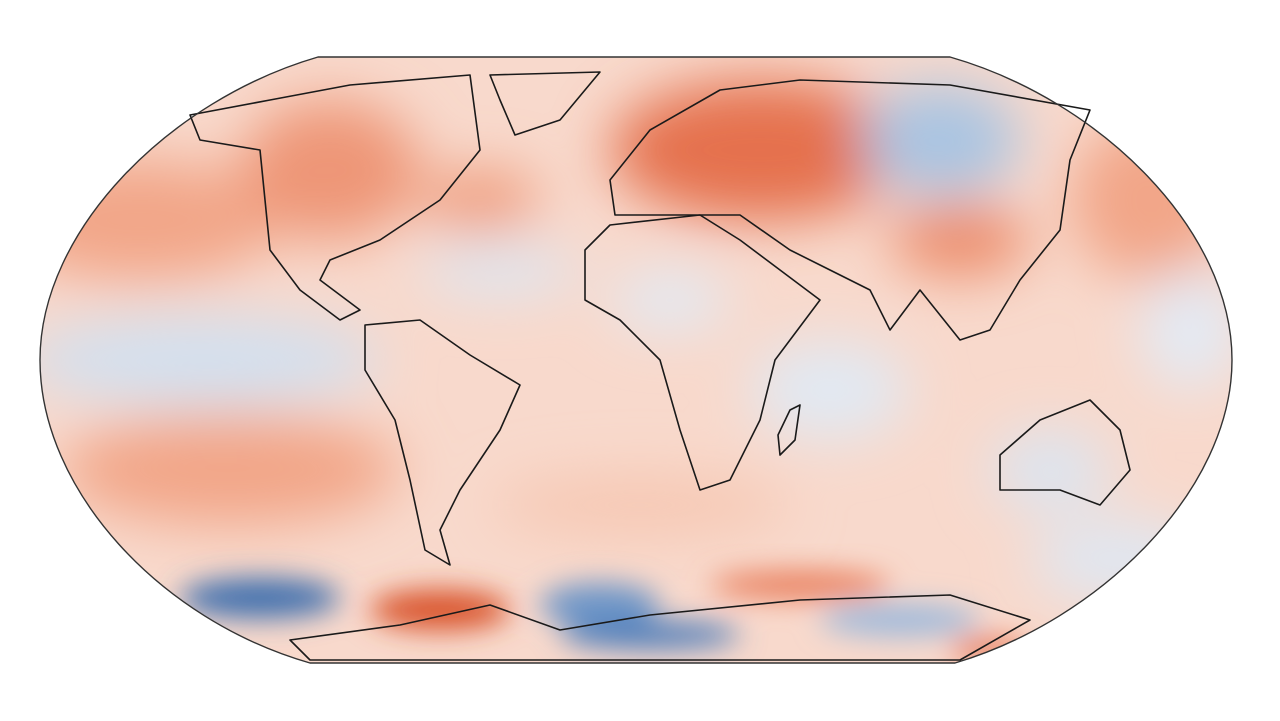 The image size is (1280, 721). What do you see at coordinates (660, 627) in the screenshot?
I see `antarctica` at bounding box center [660, 627].